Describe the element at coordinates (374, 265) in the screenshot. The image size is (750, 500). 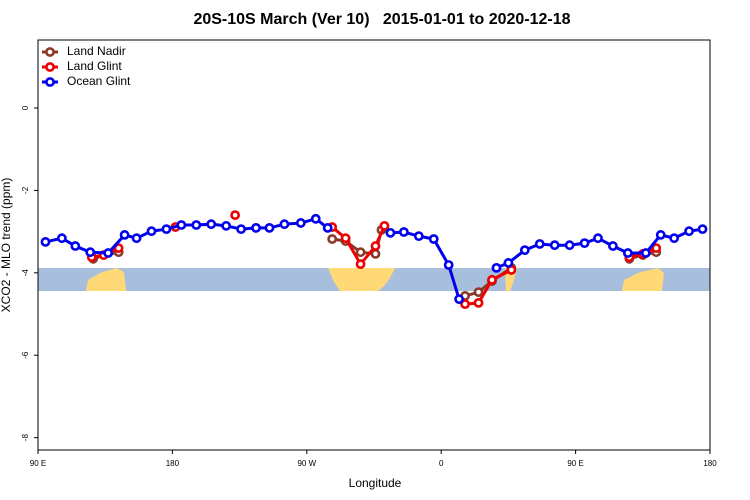
I see `series-line` at that location.